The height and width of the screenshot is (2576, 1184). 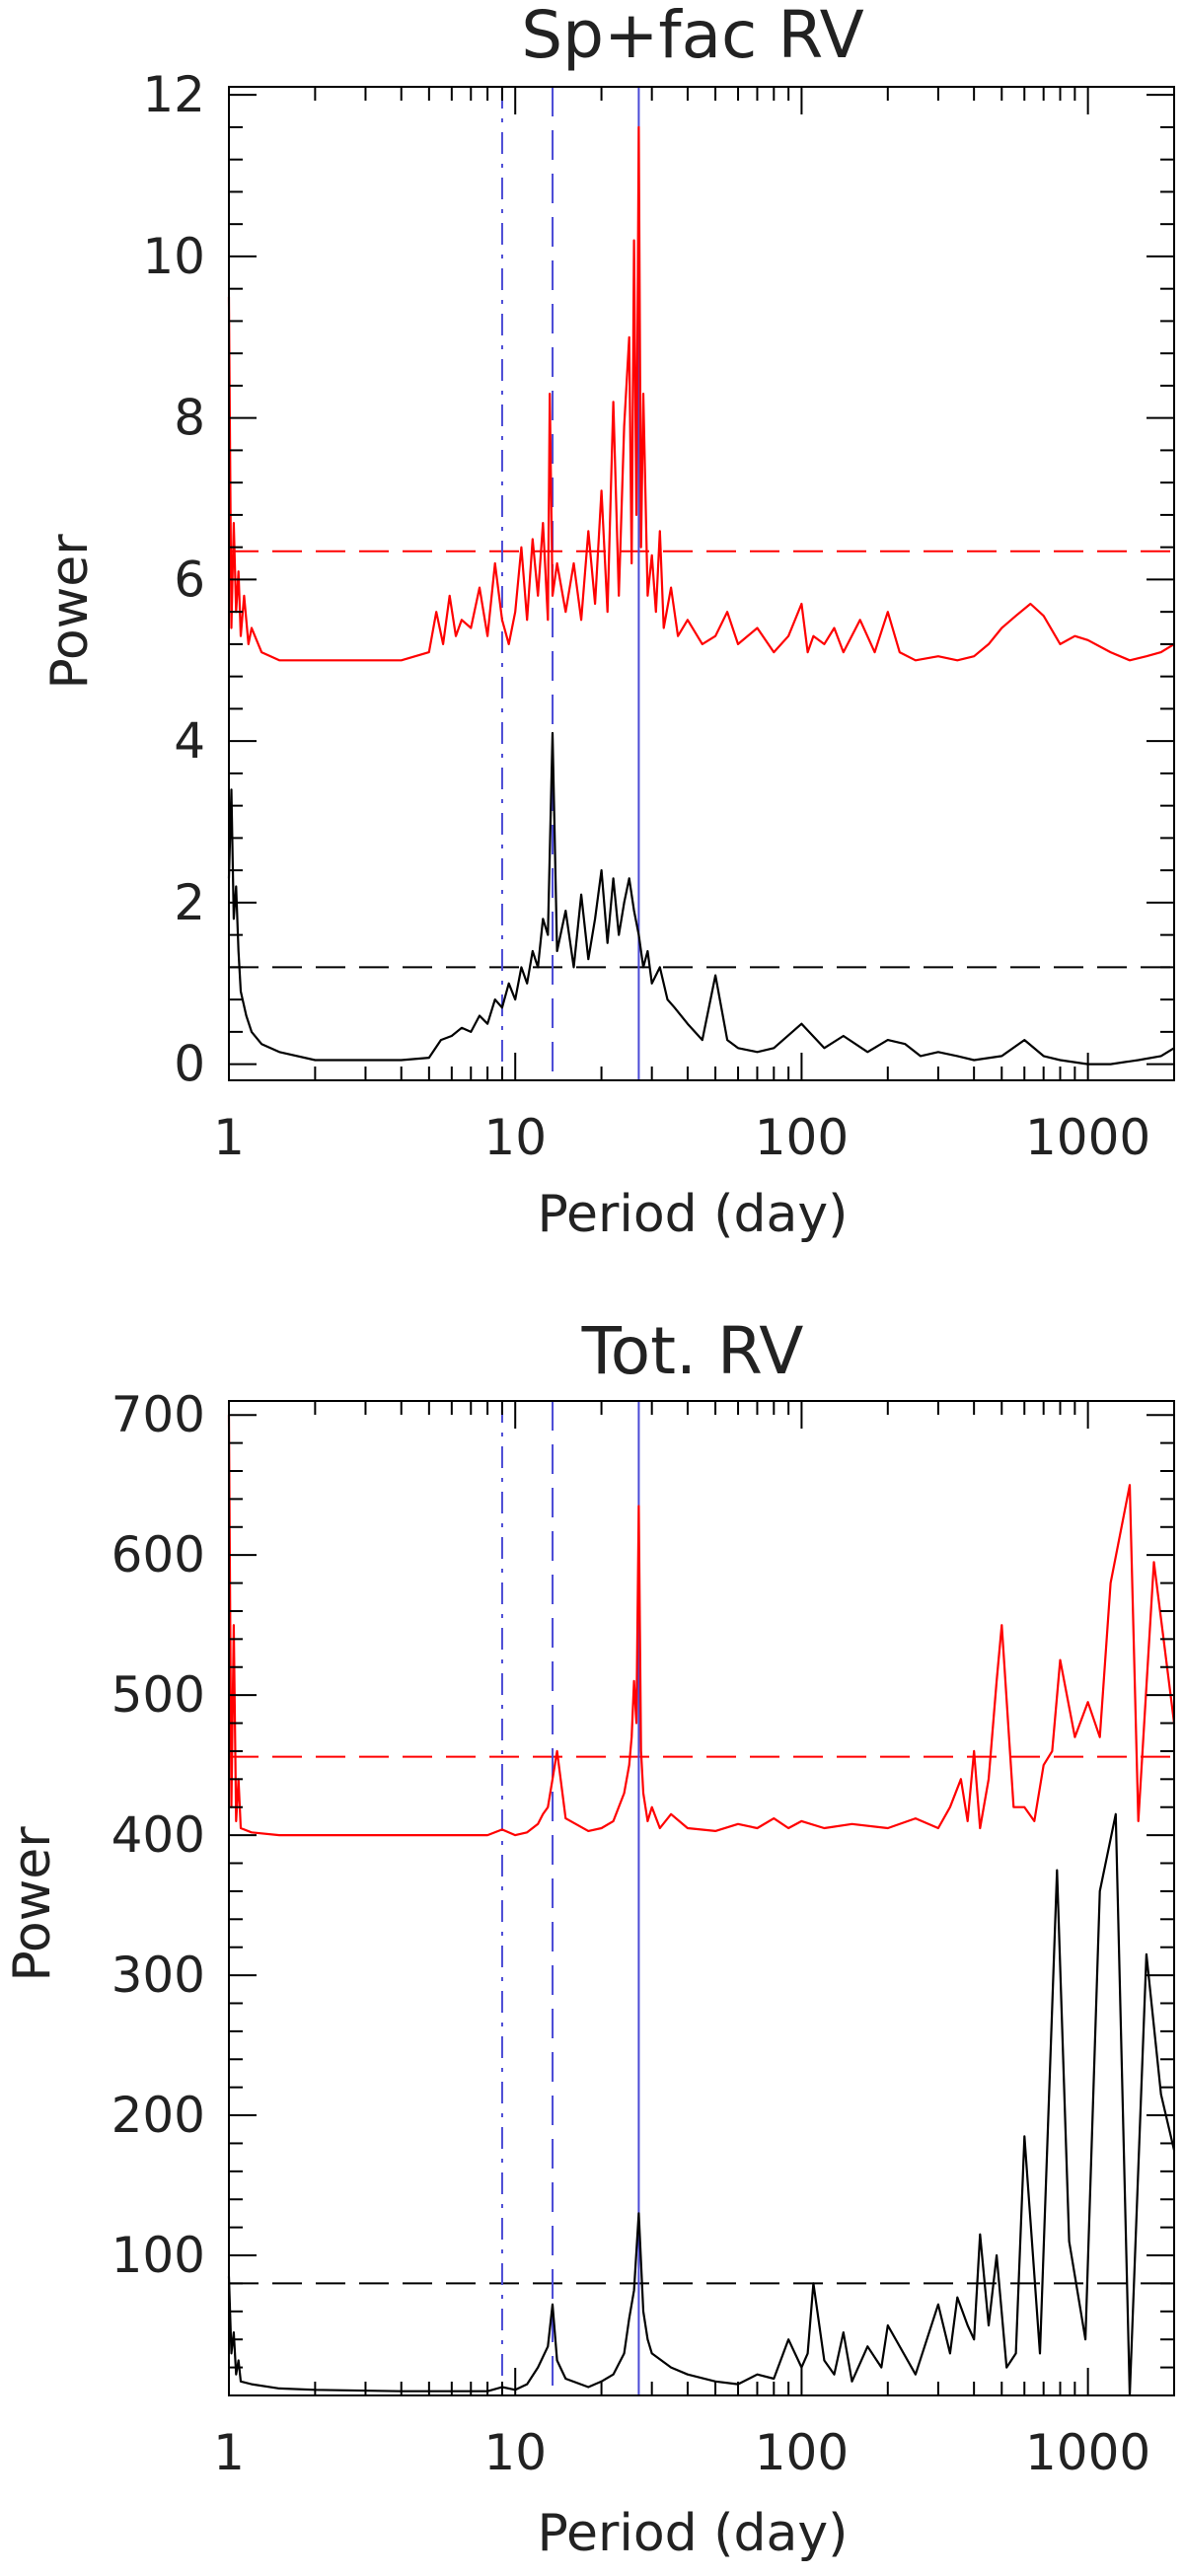 What do you see at coordinates (158, 2255) in the screenshot?
I see `y-tick-label: 100` at bounding box center [158, 2255].